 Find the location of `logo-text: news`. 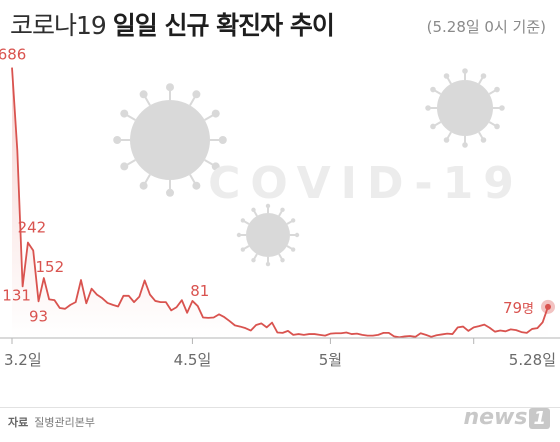

logo-text: news is located at coordinates (495, 417).